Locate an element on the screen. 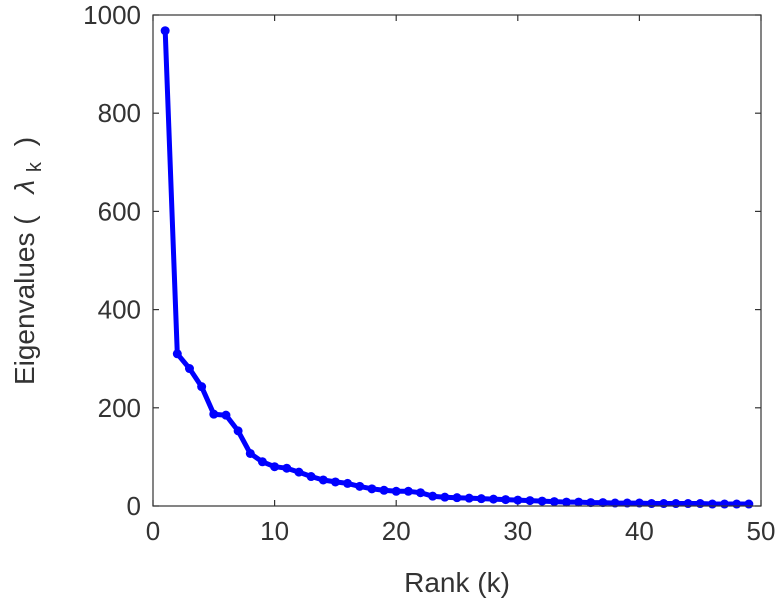 This screenshot has height=600, width=782. y-tick-label: 800 is located at coordinates (119, 113).